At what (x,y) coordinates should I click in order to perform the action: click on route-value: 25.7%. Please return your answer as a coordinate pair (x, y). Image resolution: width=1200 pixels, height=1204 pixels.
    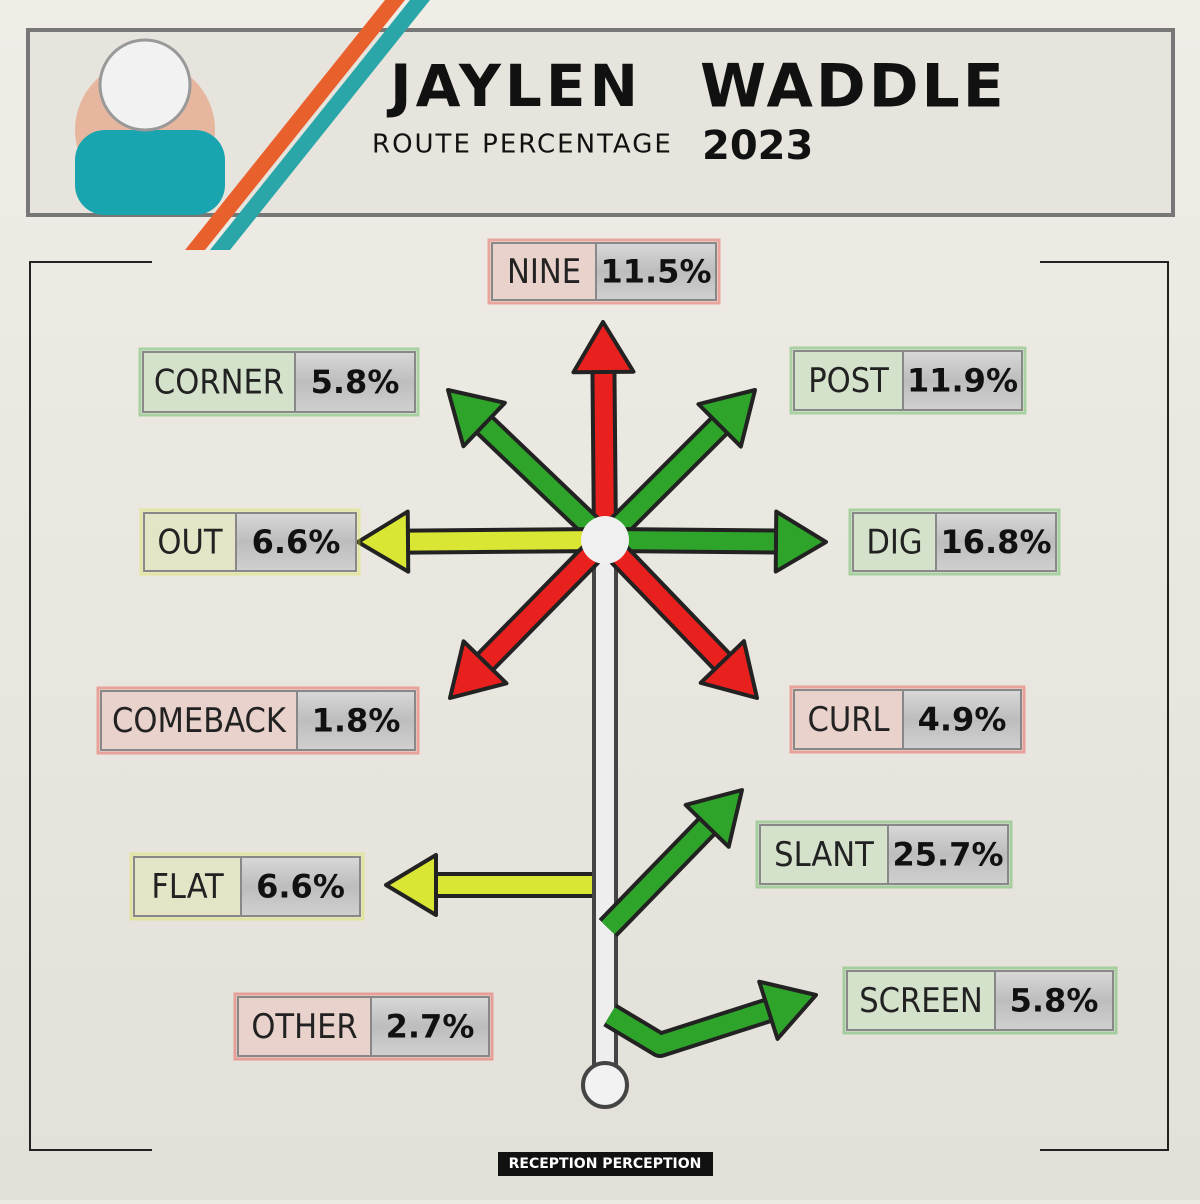
    Looking at the image, I should click on (947, 855).